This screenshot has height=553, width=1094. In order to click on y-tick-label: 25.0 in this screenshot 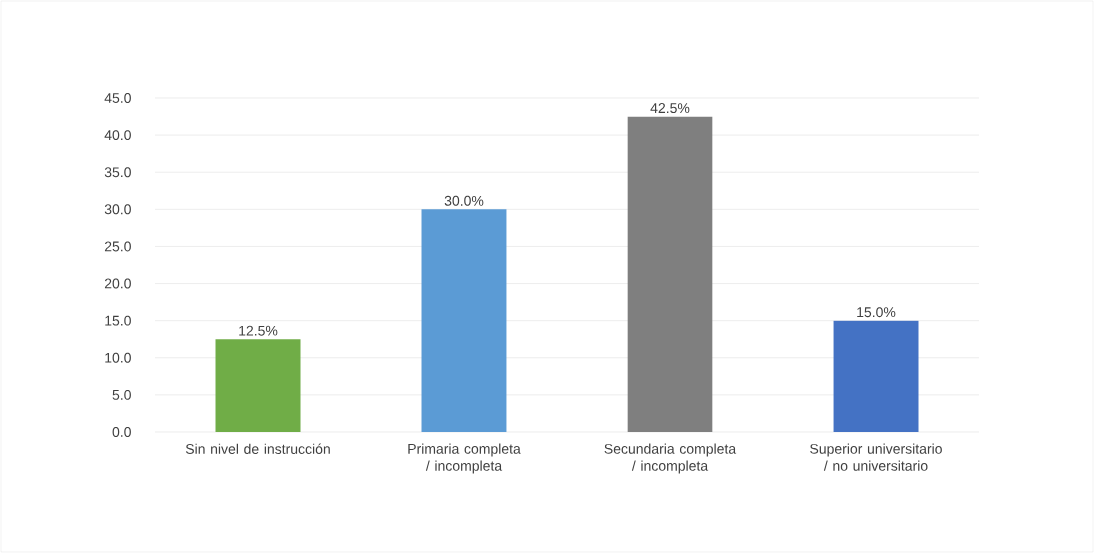, I will do `click(117, 246)`.